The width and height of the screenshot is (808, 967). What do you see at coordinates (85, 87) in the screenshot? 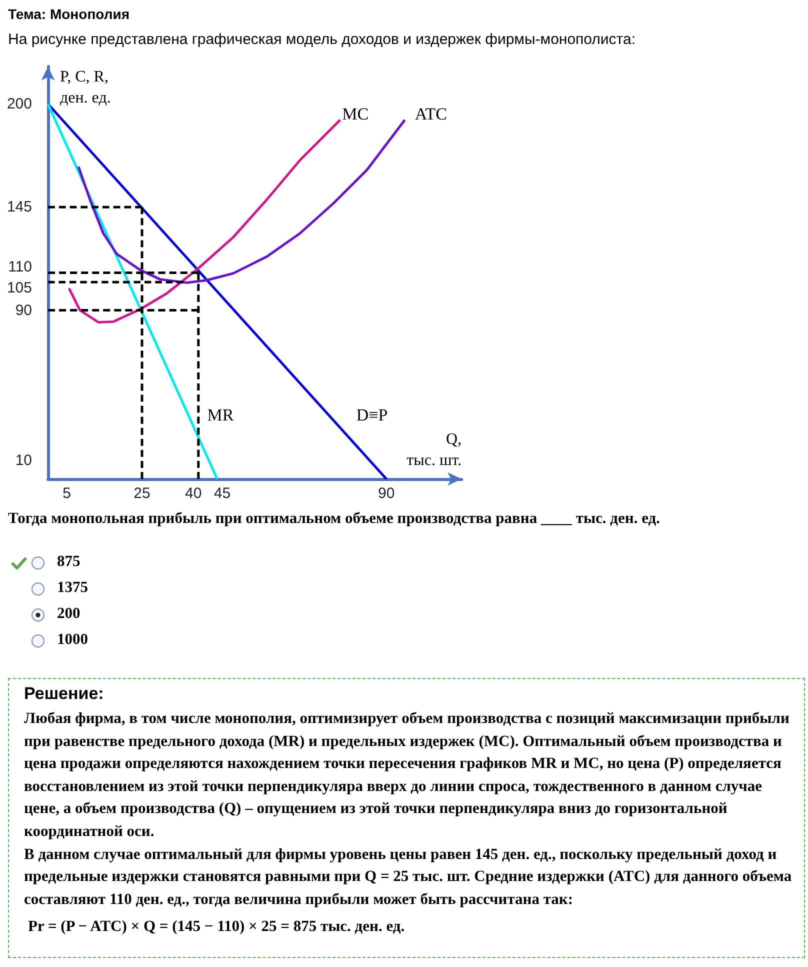
I see `y-axis-title: P, C, R, ден. ед.` at bounding box center [85, 87].